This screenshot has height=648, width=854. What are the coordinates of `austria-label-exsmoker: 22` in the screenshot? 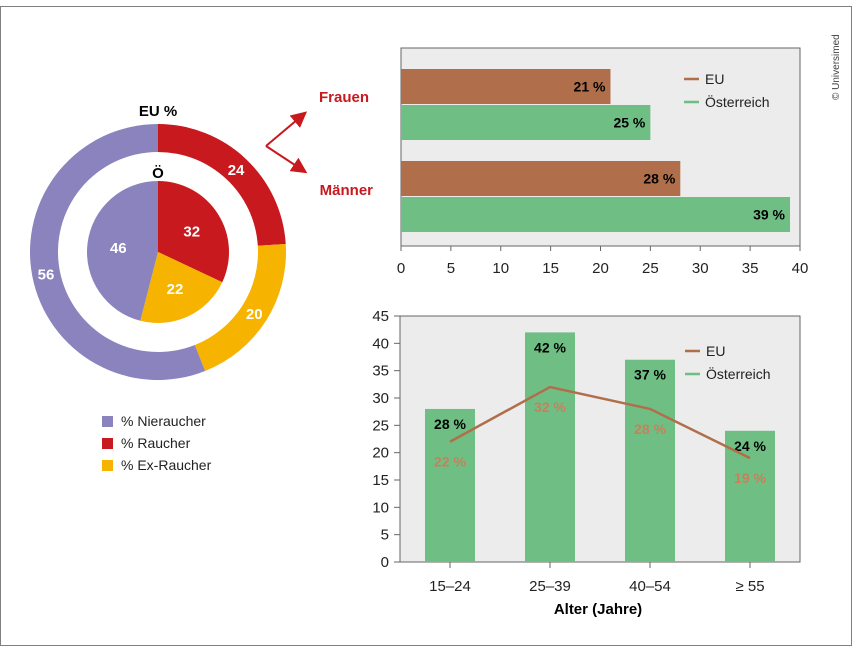 It's located at (175, 289).